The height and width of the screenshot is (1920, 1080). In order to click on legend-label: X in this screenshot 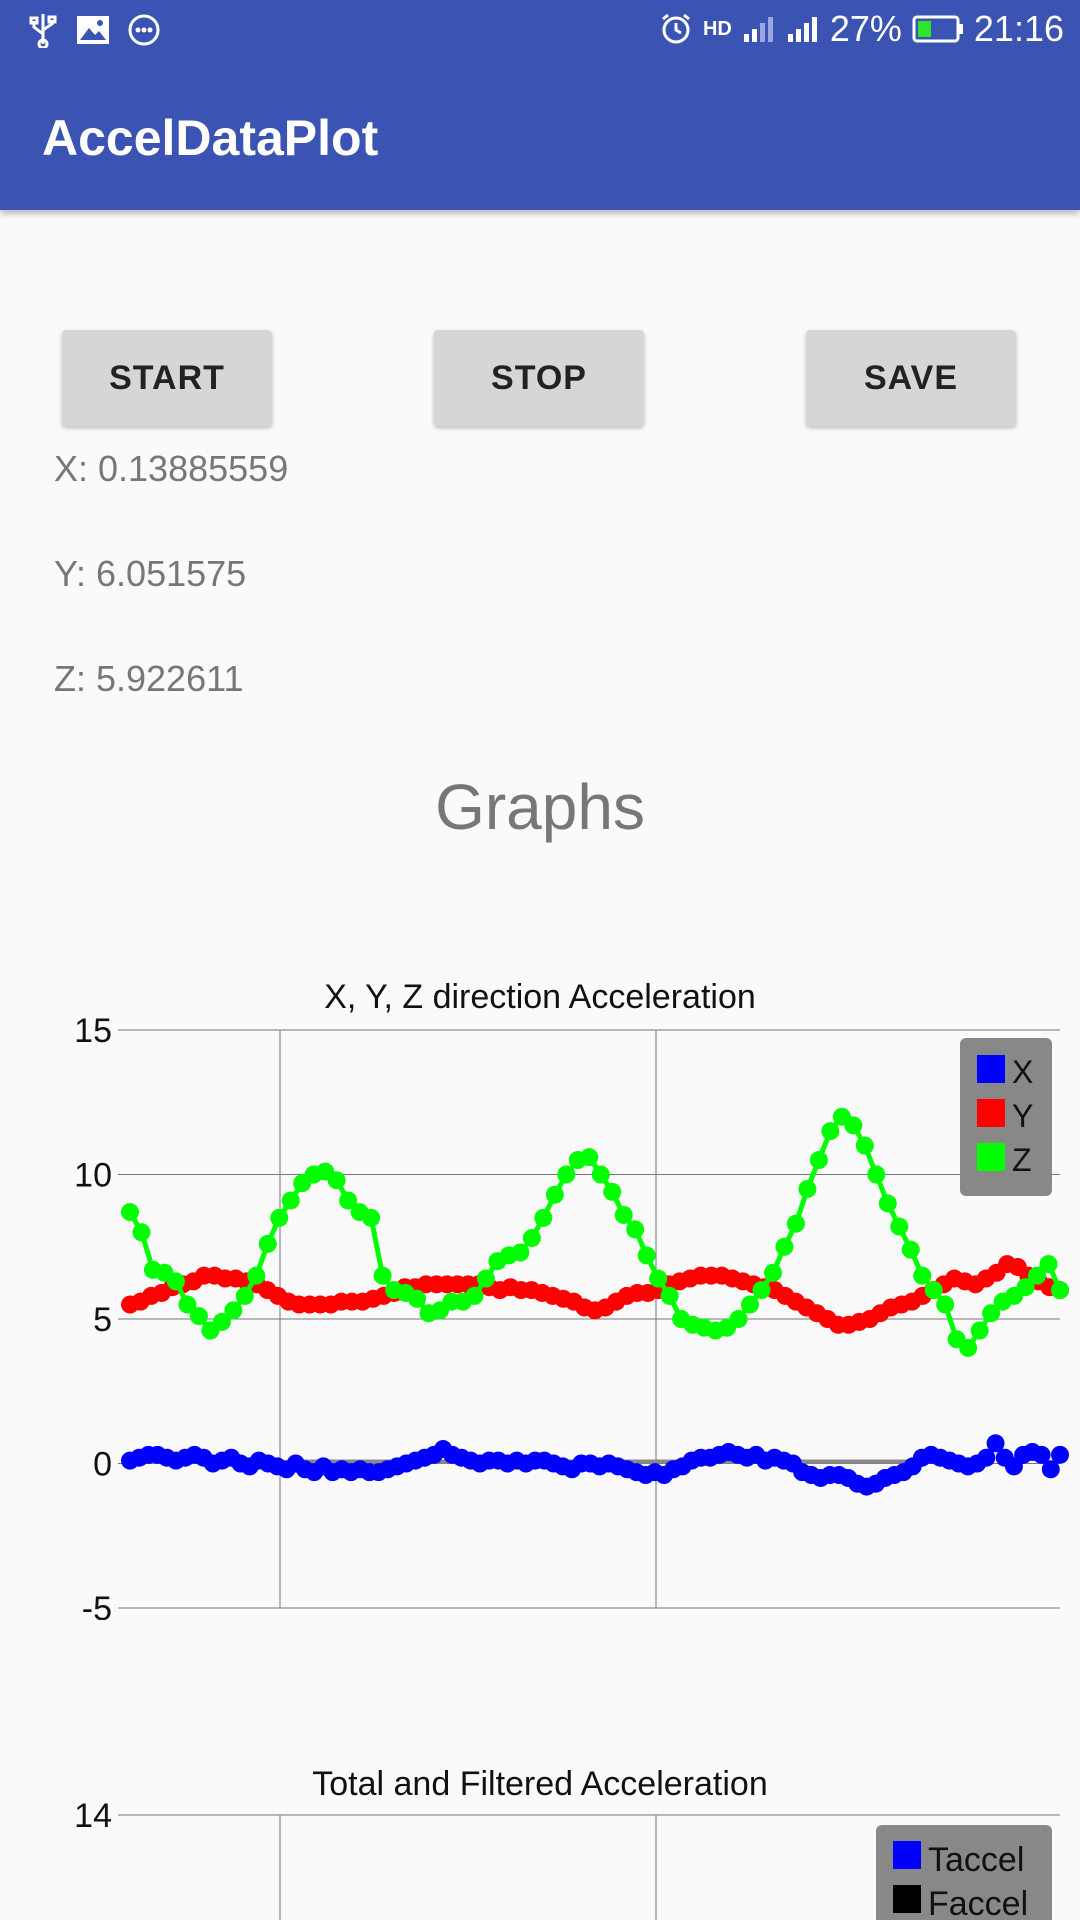, I will do `click(1022, 1072)`.